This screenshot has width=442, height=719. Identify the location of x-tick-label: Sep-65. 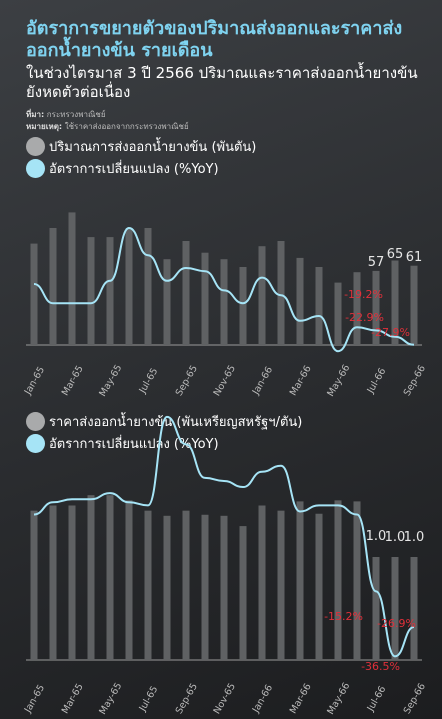
(187, 699).